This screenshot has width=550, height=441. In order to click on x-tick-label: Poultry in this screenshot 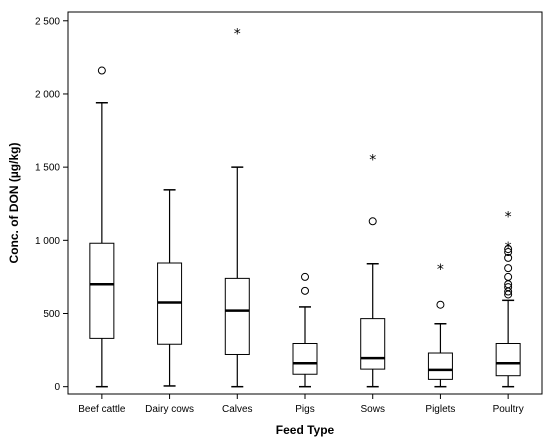, I will do `click(508, 409)`.